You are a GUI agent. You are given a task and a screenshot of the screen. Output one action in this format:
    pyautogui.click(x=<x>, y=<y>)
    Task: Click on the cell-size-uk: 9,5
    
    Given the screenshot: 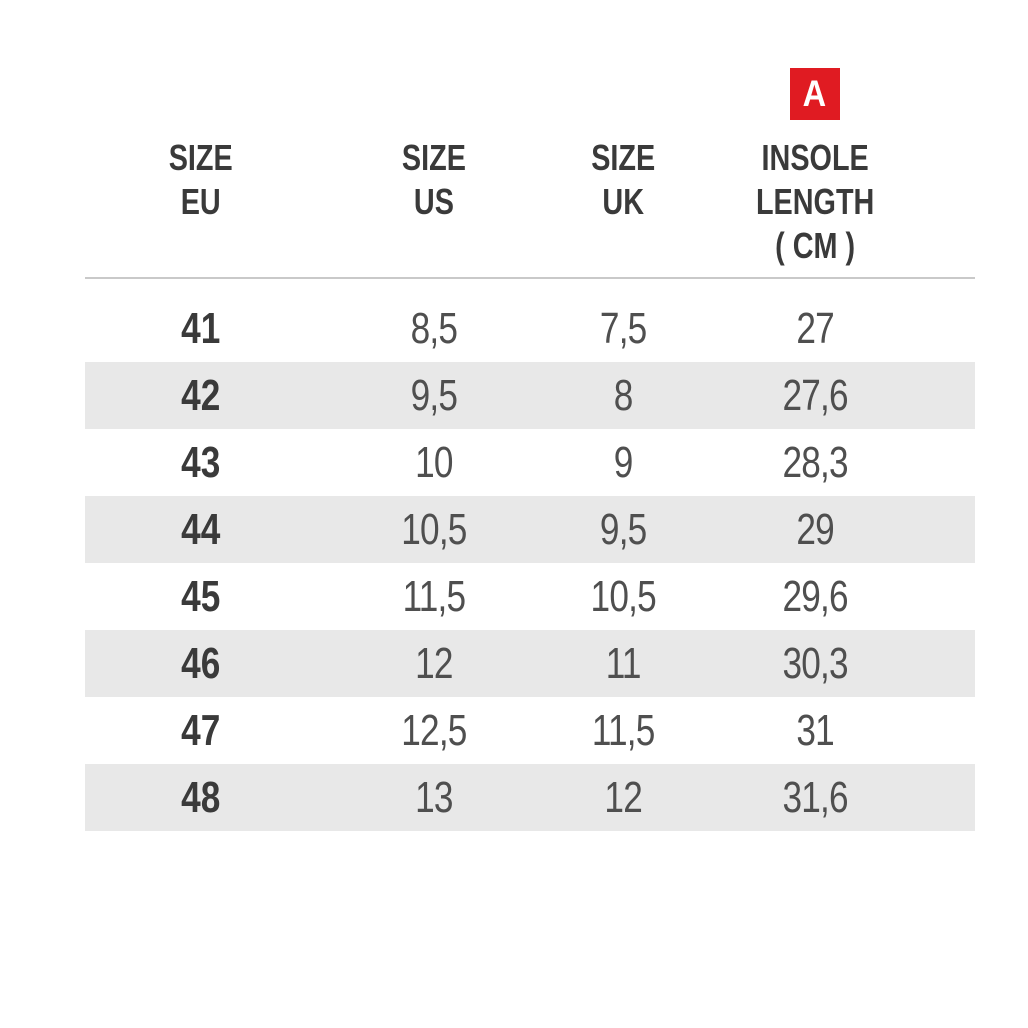 What is the action you would take?
    pyautogui.click(x=623, y=529)
    